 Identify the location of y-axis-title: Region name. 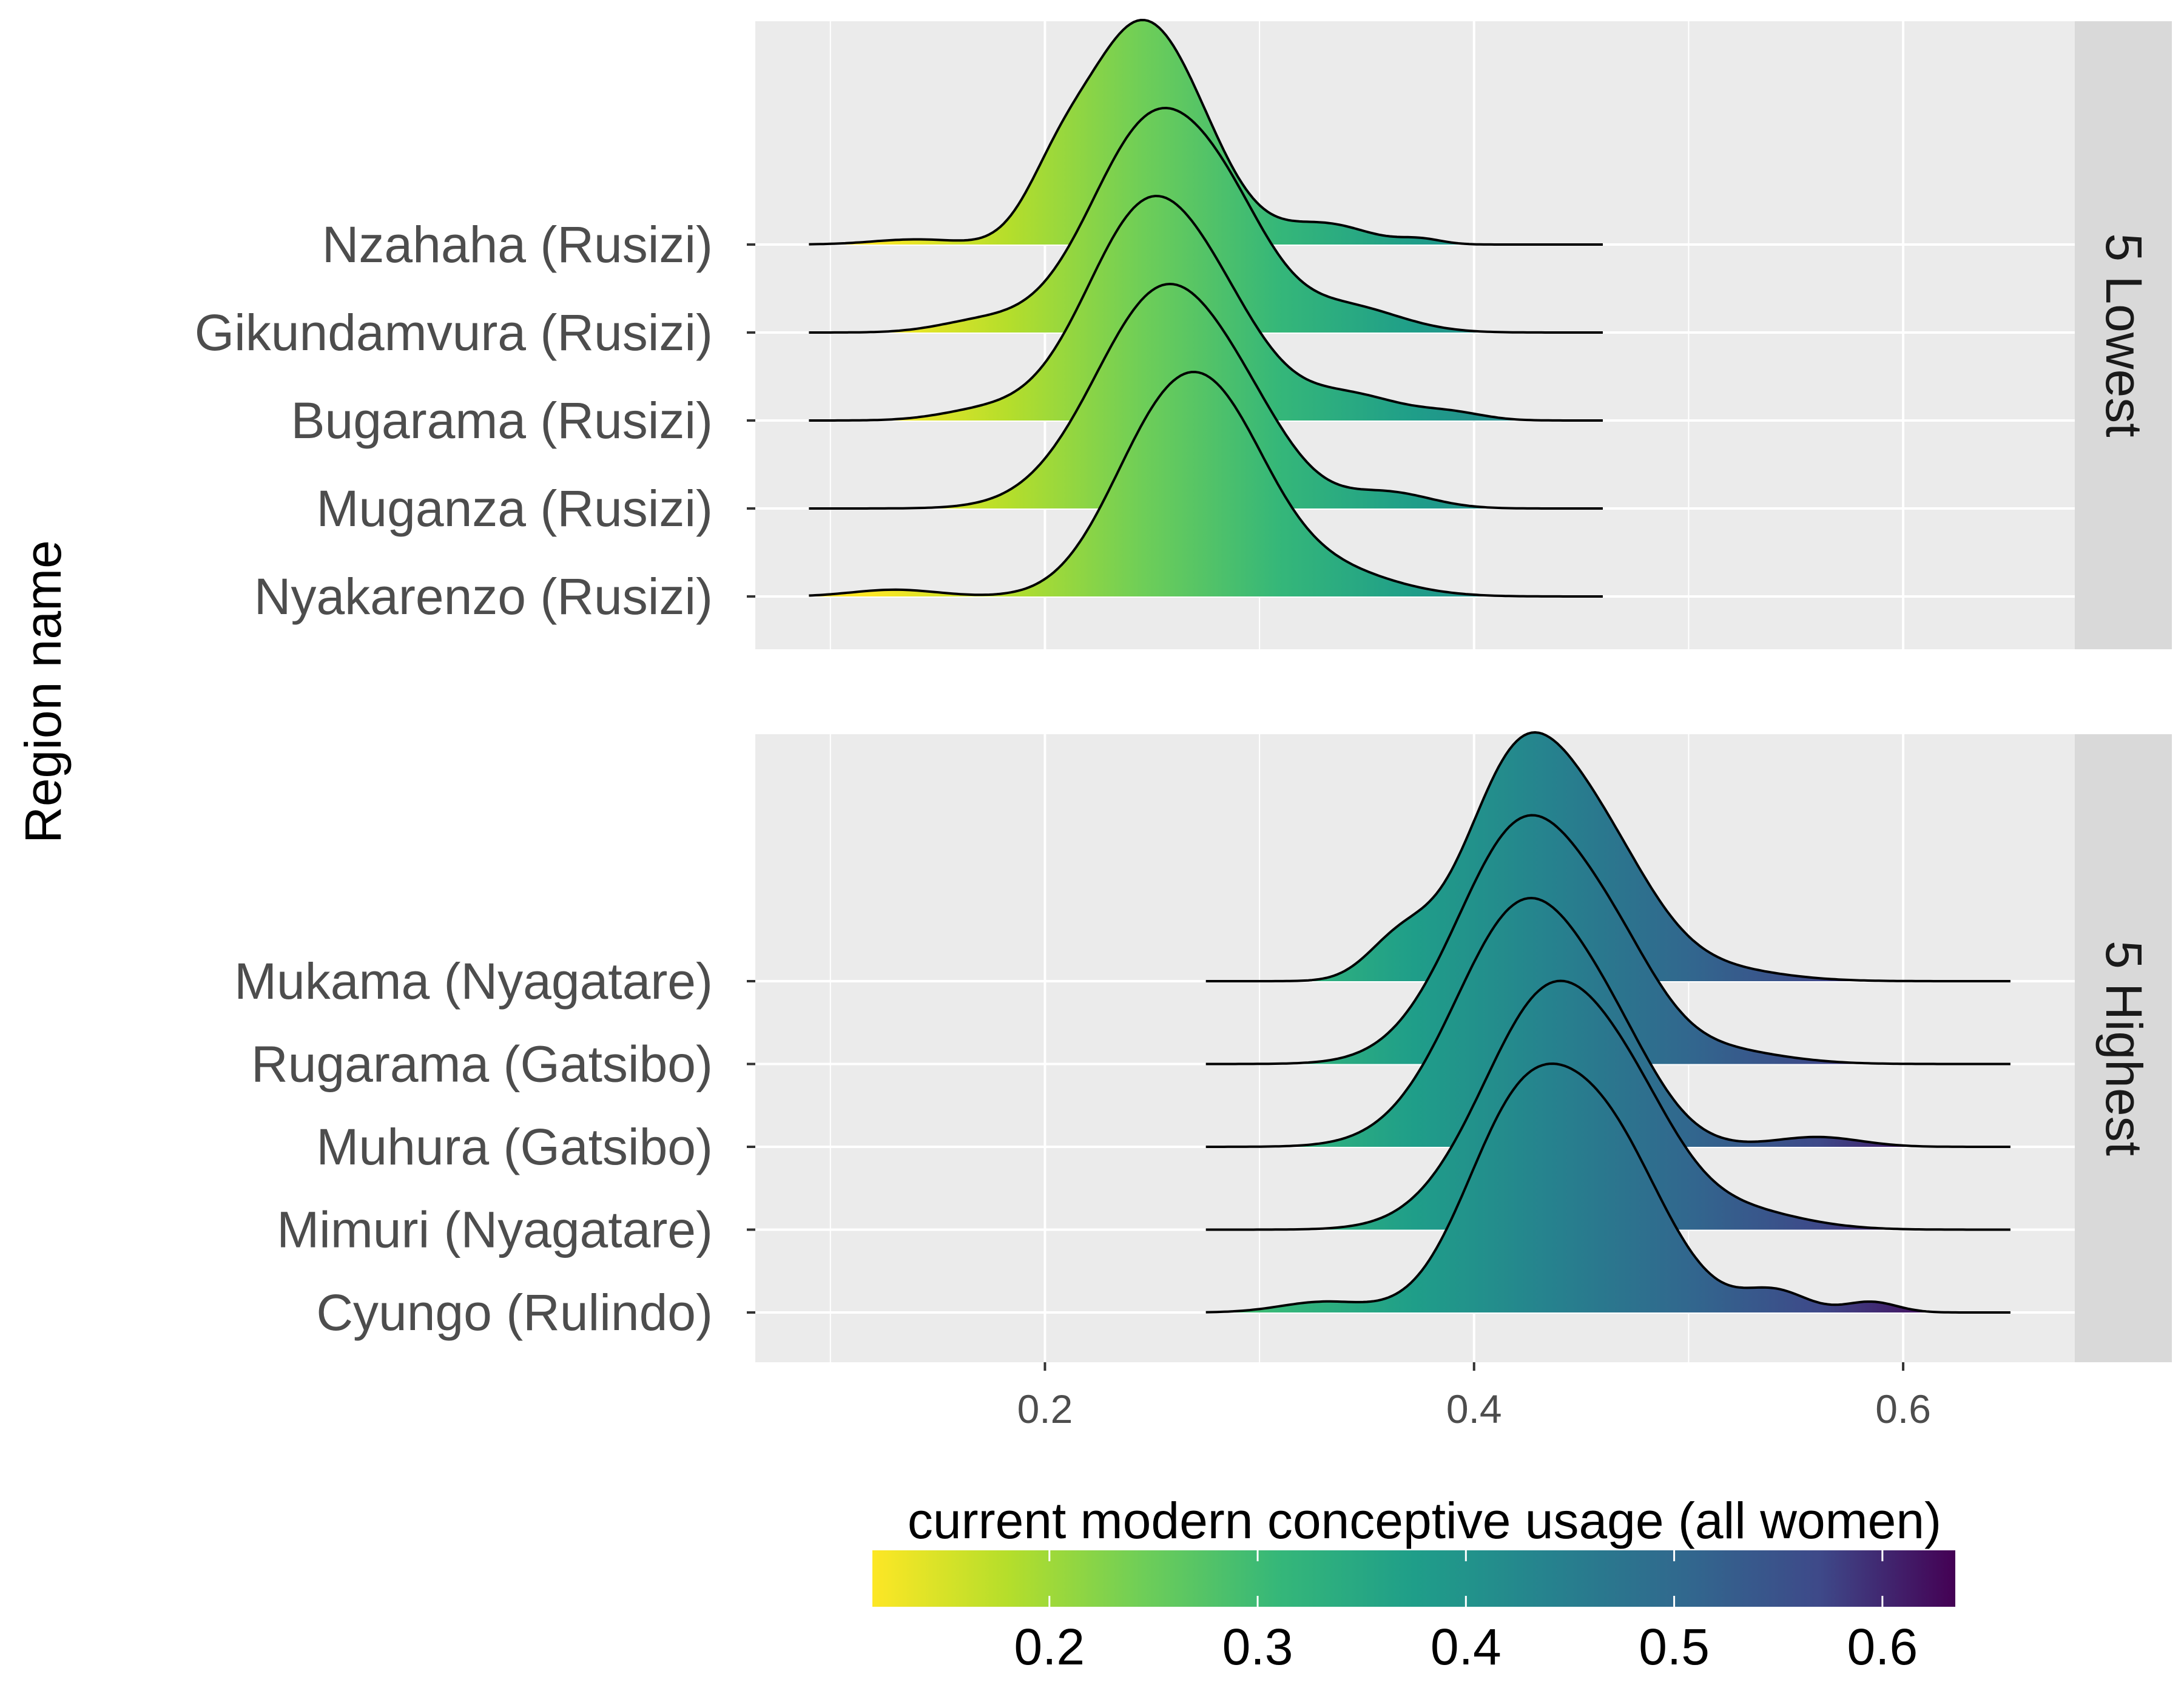
(43, 691).